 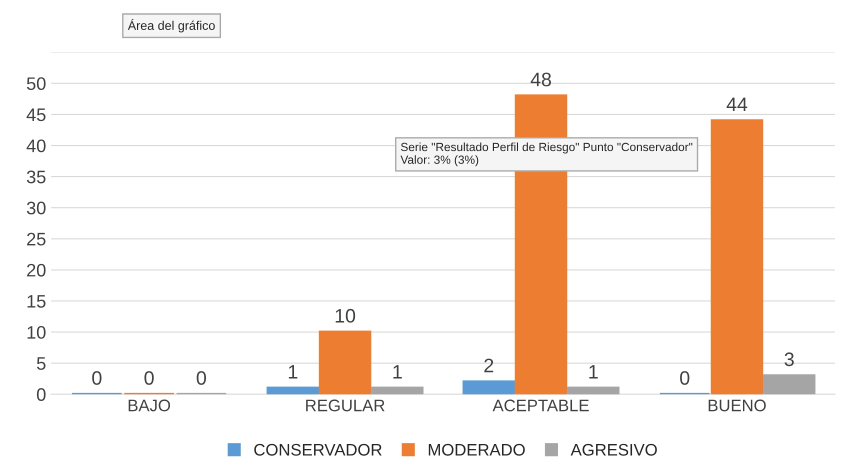 I want to click on data-label: 48, so click(x=540, y=79).